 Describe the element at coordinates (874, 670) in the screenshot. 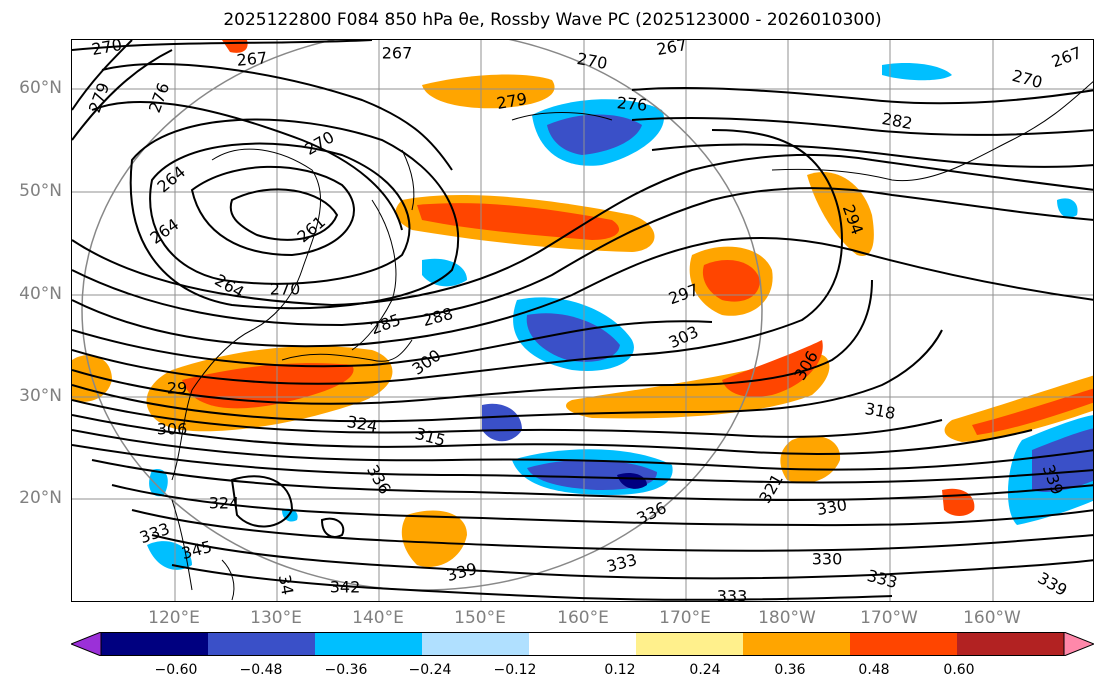

I see `colorbar-tick: 0.48` at that location.